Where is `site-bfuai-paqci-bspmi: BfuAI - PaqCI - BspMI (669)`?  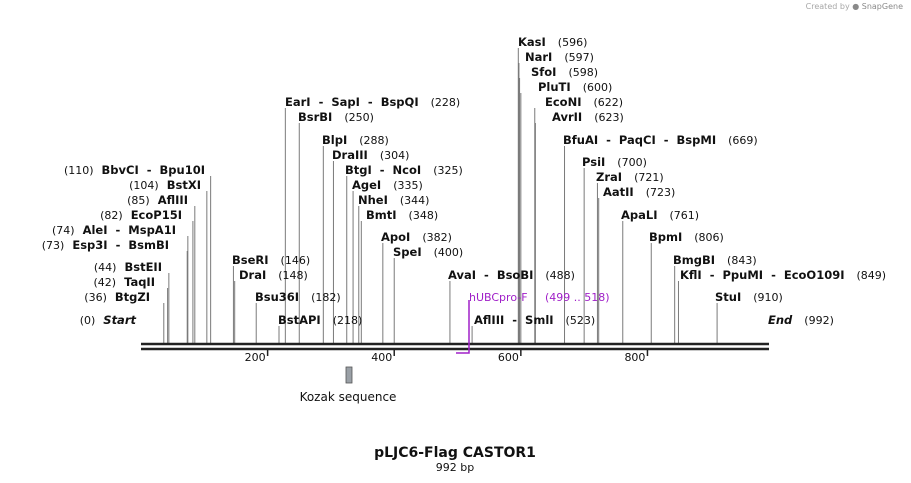 site-bfuai-paqci-bspmi: BfuAI - PaqCI - BspMI (669) is located at coordinates (660, 238).